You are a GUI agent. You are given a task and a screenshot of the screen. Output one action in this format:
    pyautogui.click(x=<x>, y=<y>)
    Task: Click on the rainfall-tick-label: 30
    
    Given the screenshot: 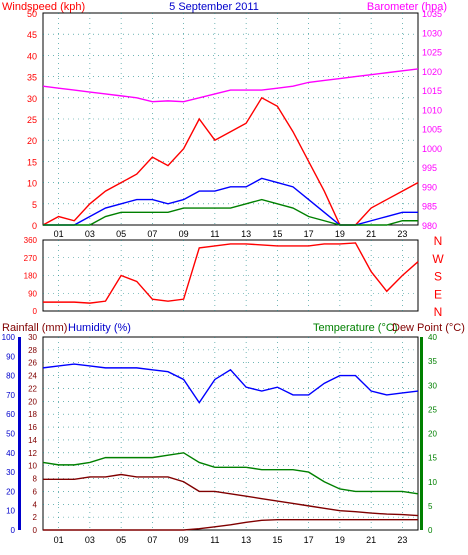 What is the action you would take?
    pyautogui.click(x=32, y=337)
    